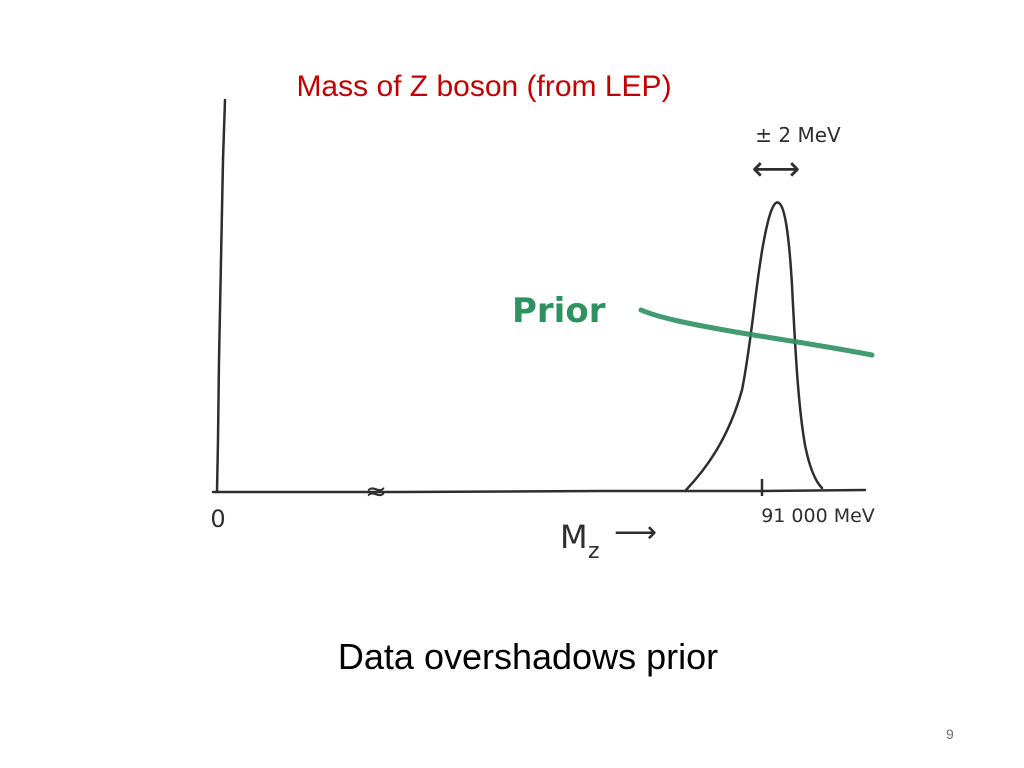  What do you see at coordinates (776, 169) in the screenshot?
I see `width-arrow: ⟷` at bounding box center [776, 169].